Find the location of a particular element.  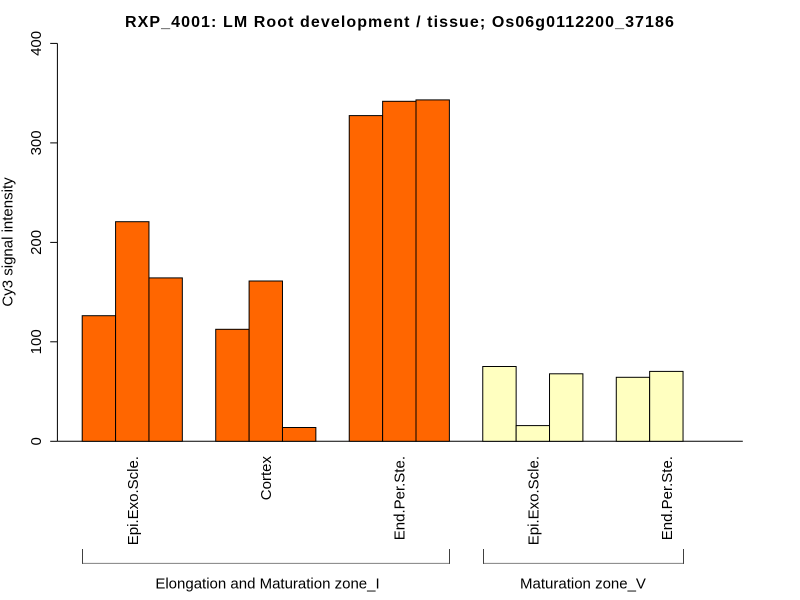

svg-text: Cortex is located at coordinates (266, 478).